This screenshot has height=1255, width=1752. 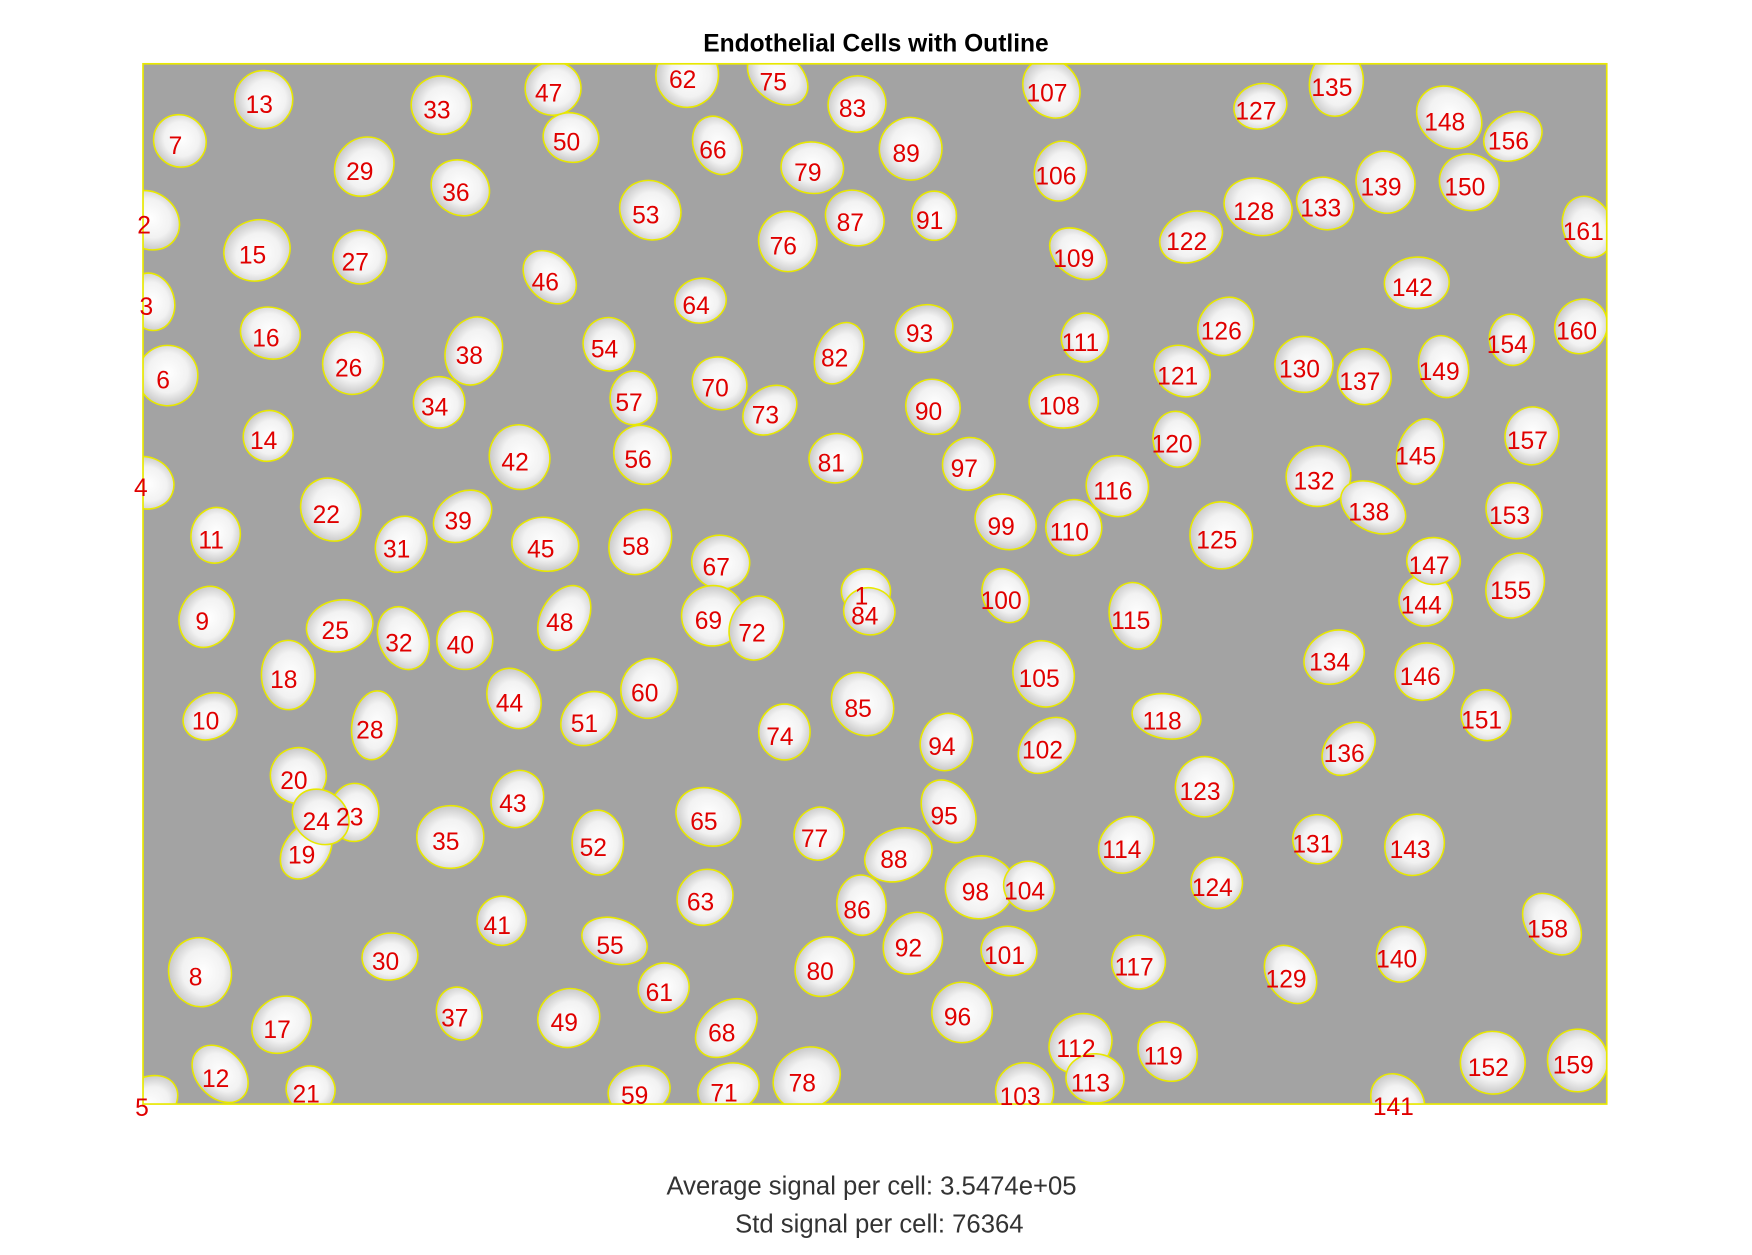 I want to click on footer-line: Average signal per cell: 3.5474e+05, so click(x=871, y=1187).